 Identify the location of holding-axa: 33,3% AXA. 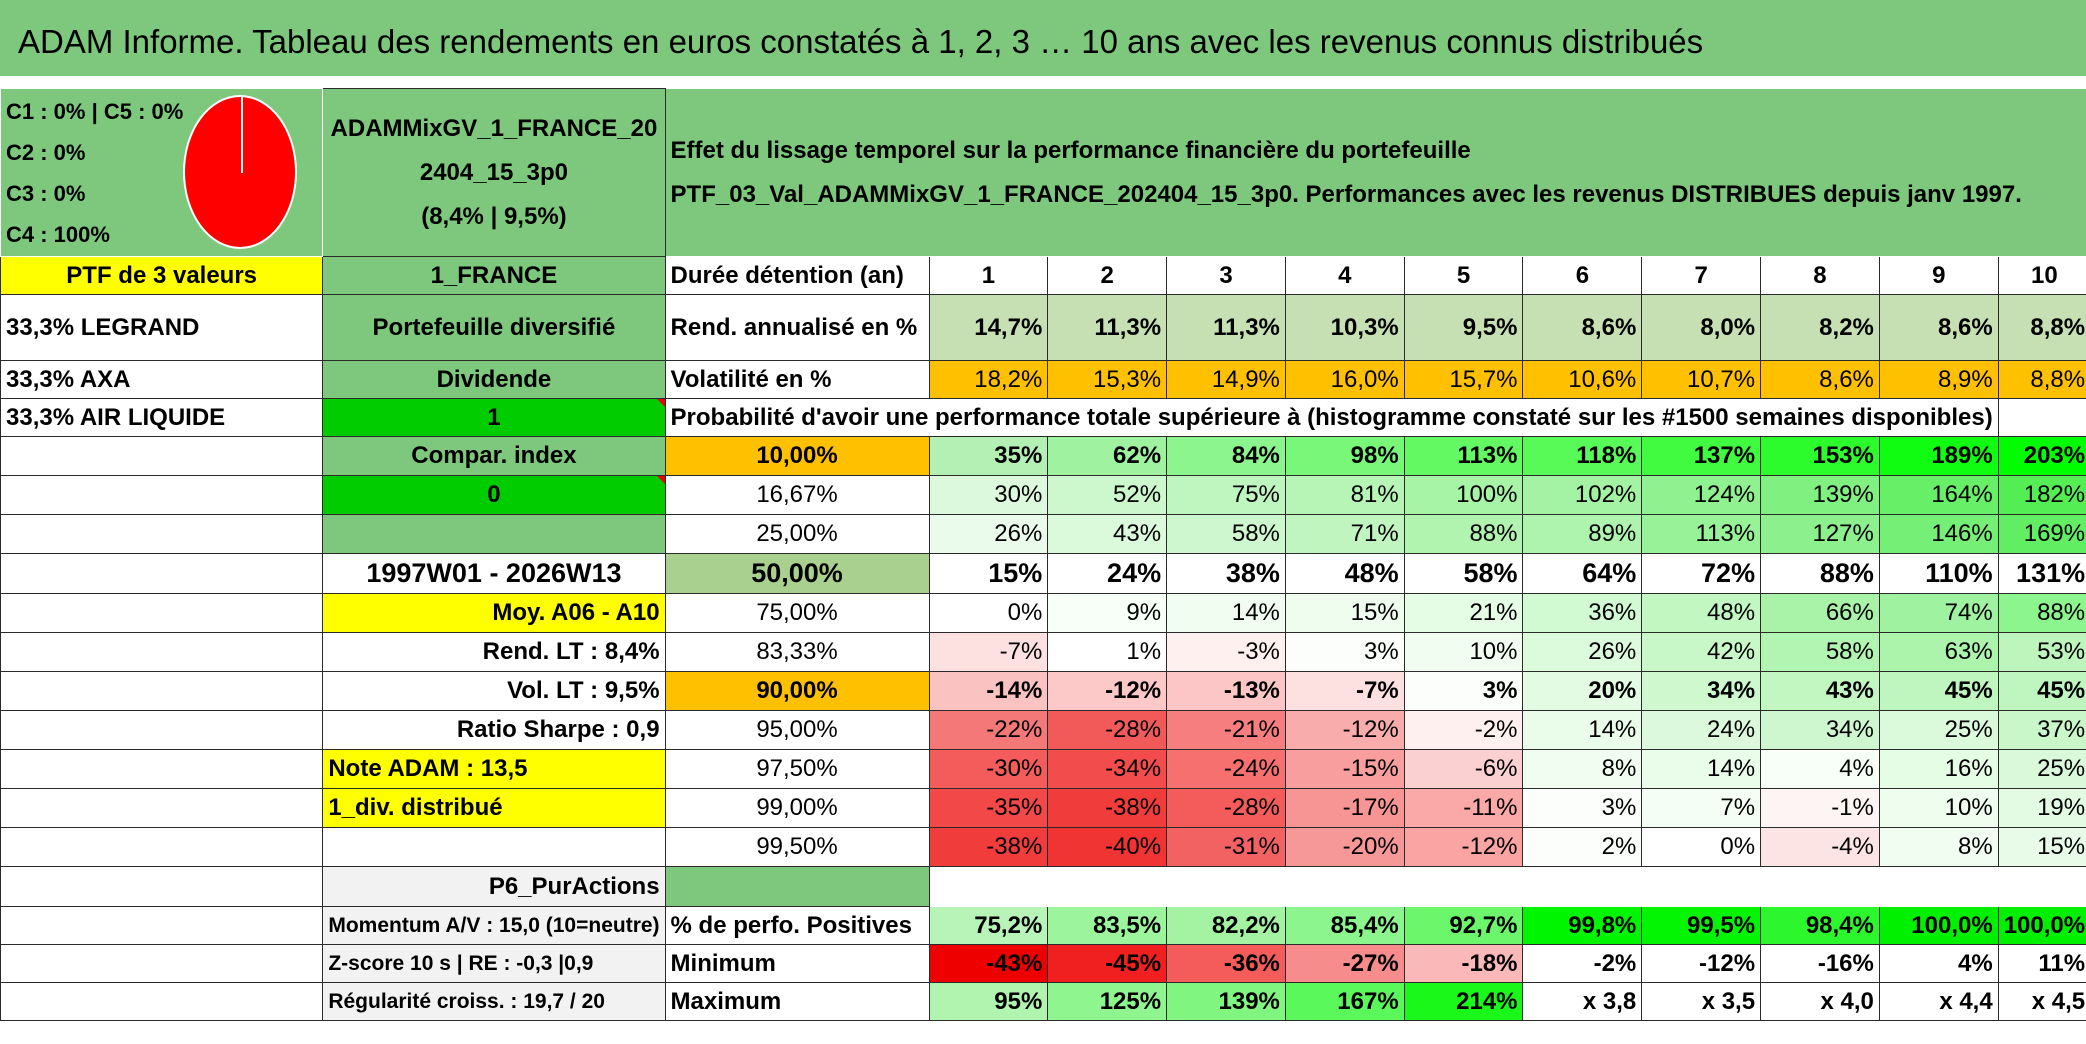
(162, 379).